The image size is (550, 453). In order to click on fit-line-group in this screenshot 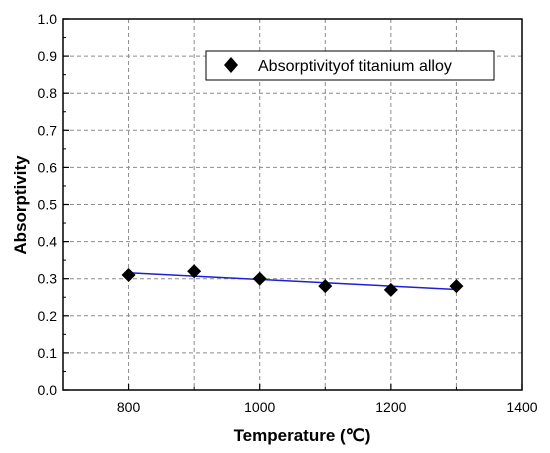, I will do `click(292, 281)`.